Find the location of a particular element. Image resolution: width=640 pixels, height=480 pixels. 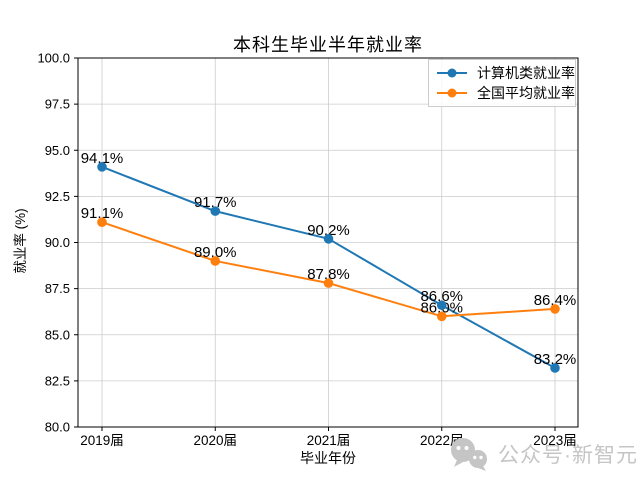

point-label: 90.2% is located at coordinates (328, 230).